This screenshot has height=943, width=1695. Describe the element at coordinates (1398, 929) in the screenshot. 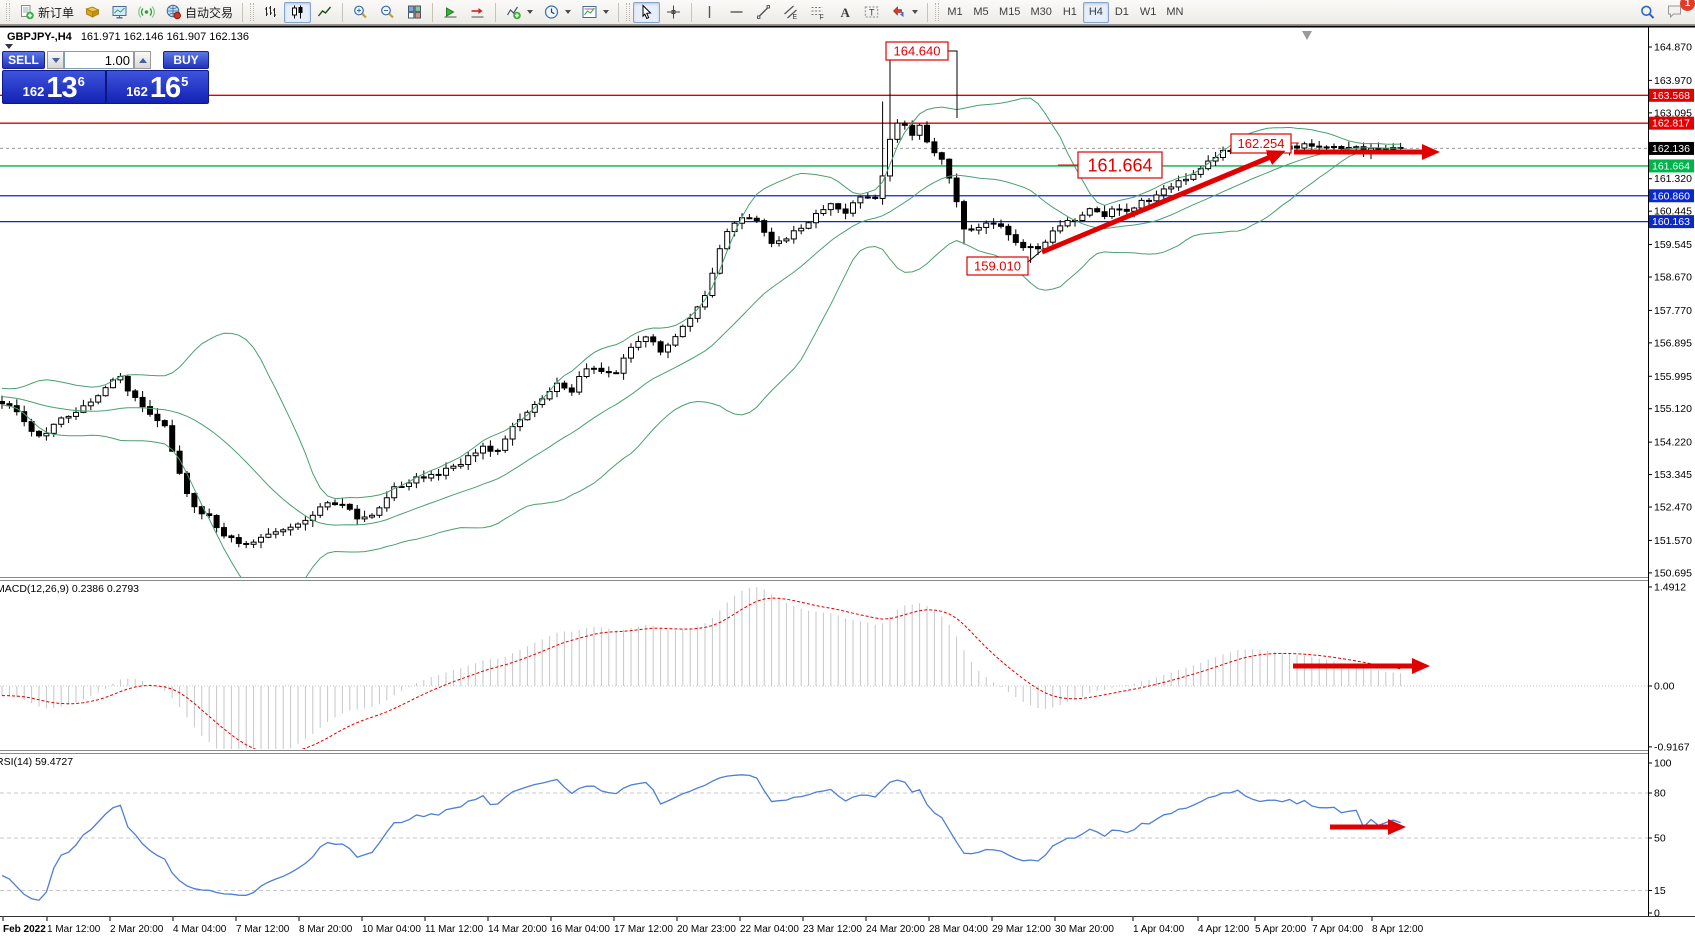

I see `svg-text: 8 Apr 12:00` at that location.